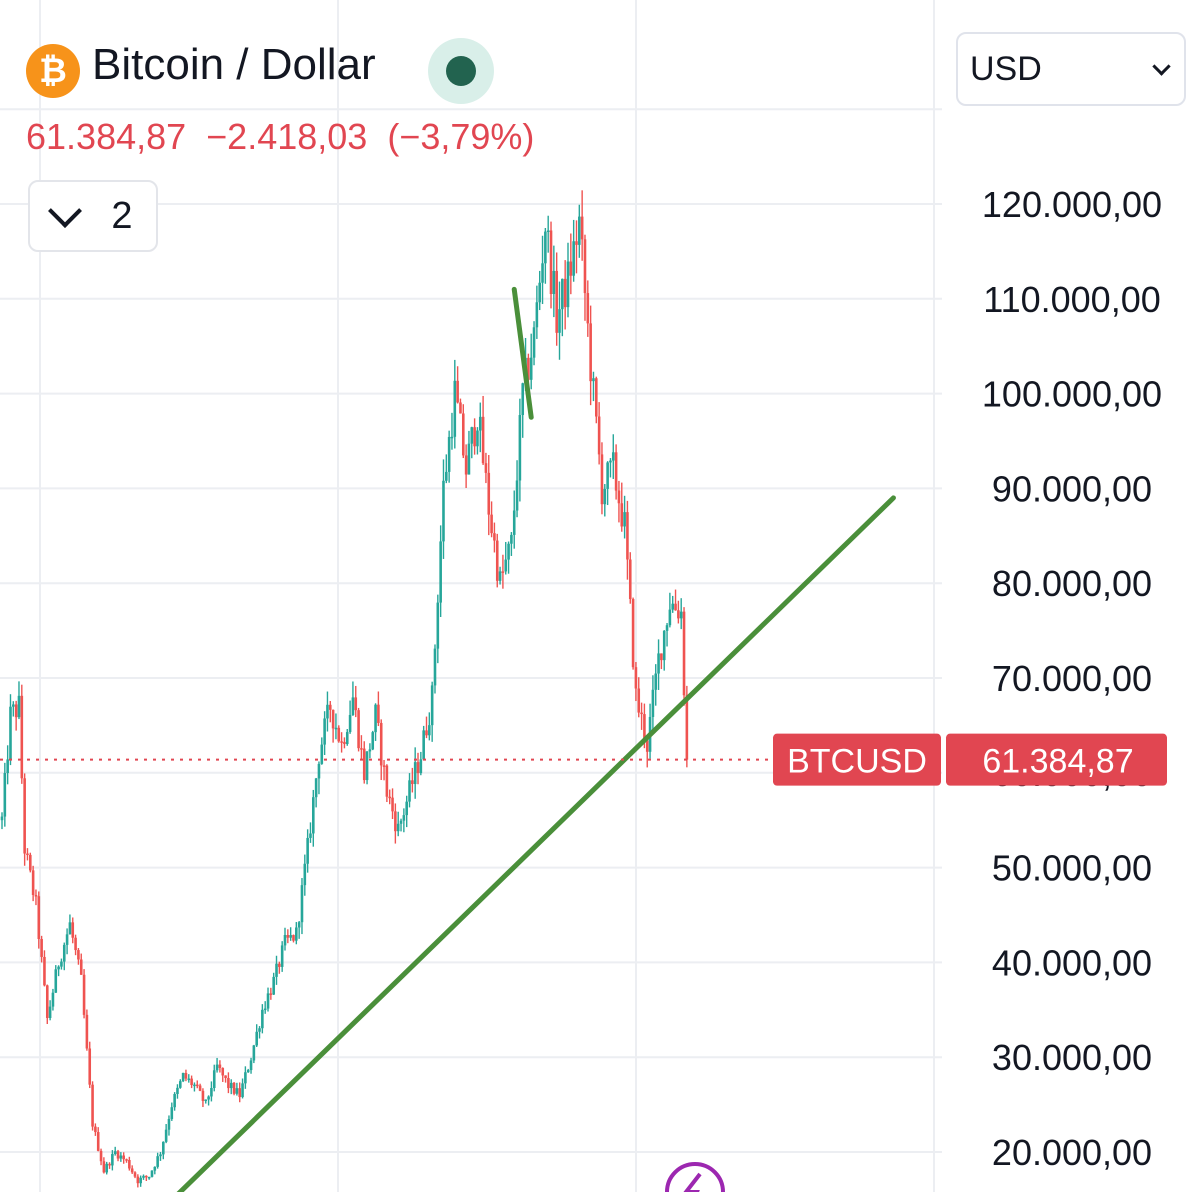 Image resolution: width=1200 pixels, height=1192 pixels. What do you see at coordinates (290, 137) in the screenshot?
I see `price-summary: 61.384,87 −2.418,03 (−3,79%)` at bounding box center [290, 137].